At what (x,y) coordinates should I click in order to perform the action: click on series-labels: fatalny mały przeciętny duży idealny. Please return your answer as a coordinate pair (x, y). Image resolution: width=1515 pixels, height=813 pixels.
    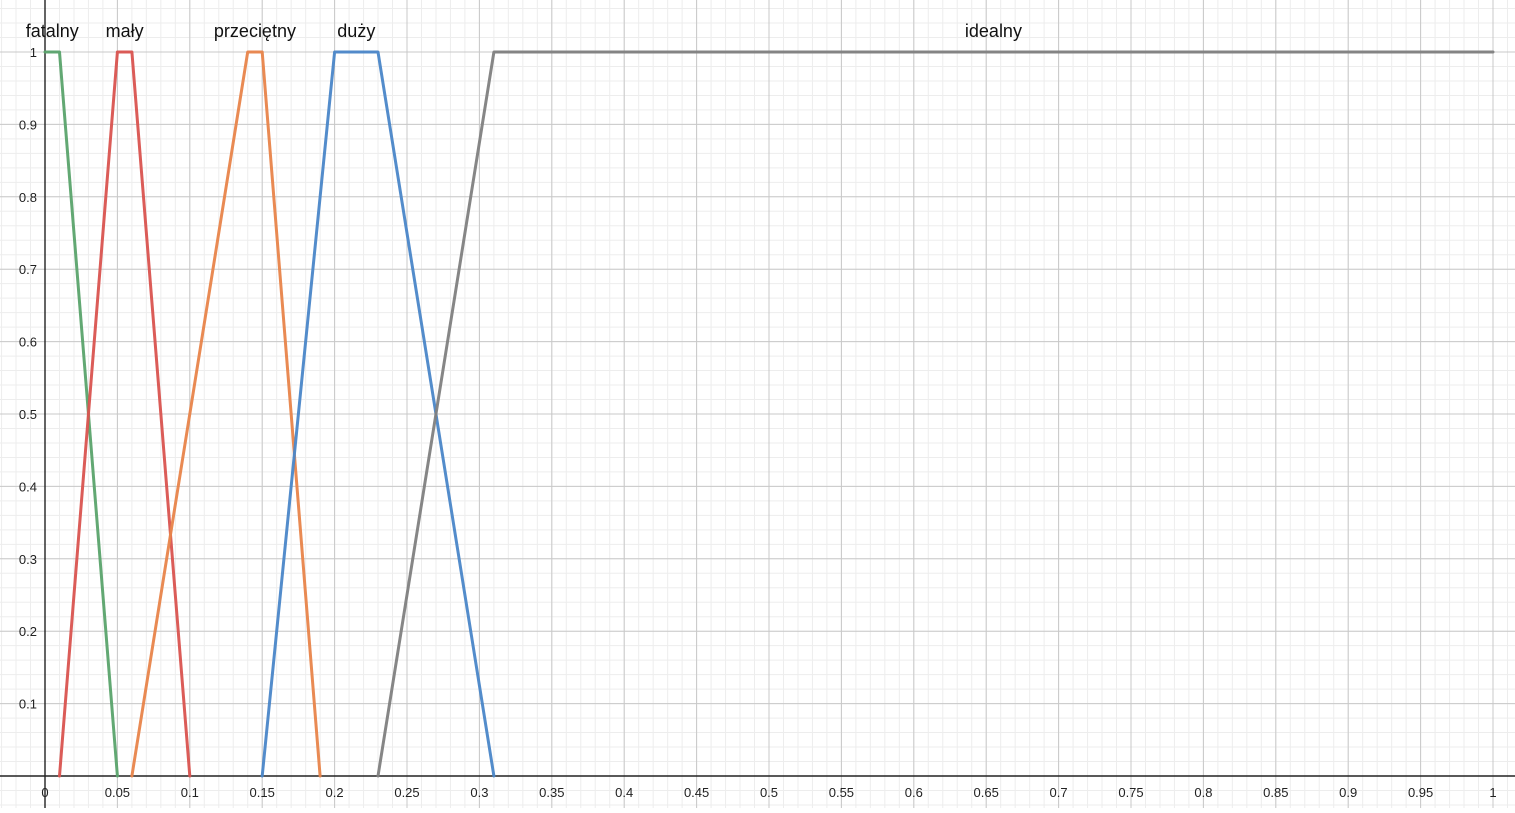
    Looking at the image, I should click on (524, 31).